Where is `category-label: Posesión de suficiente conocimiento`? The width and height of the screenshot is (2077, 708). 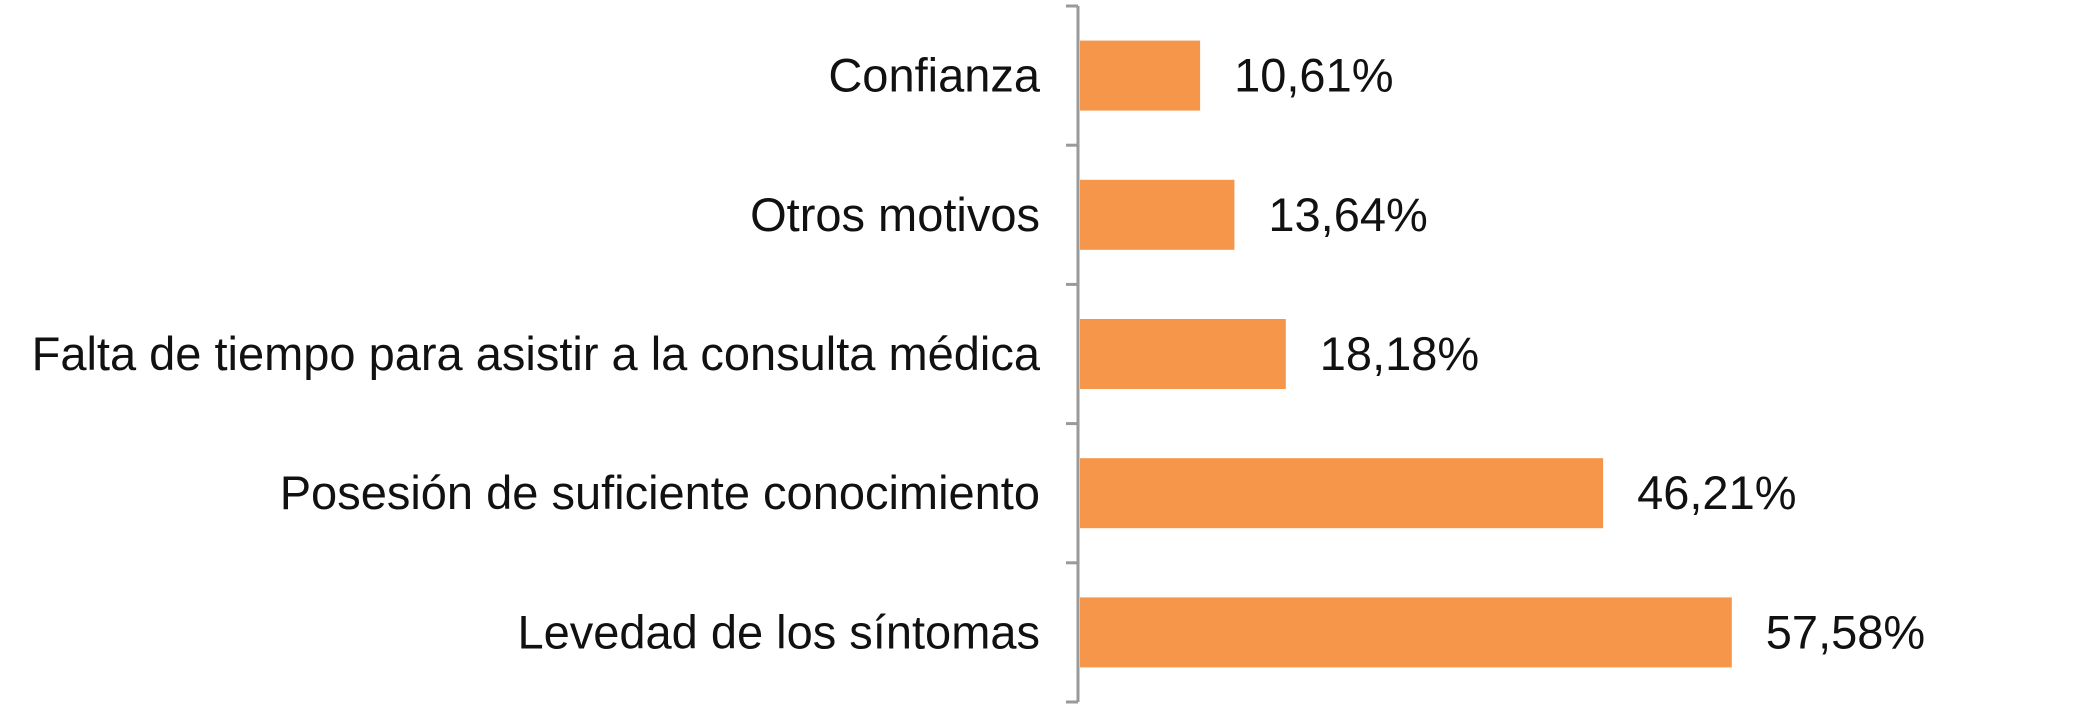 category-label: Posesión de suficiente conocimiento is located at coordinates (660, 492).